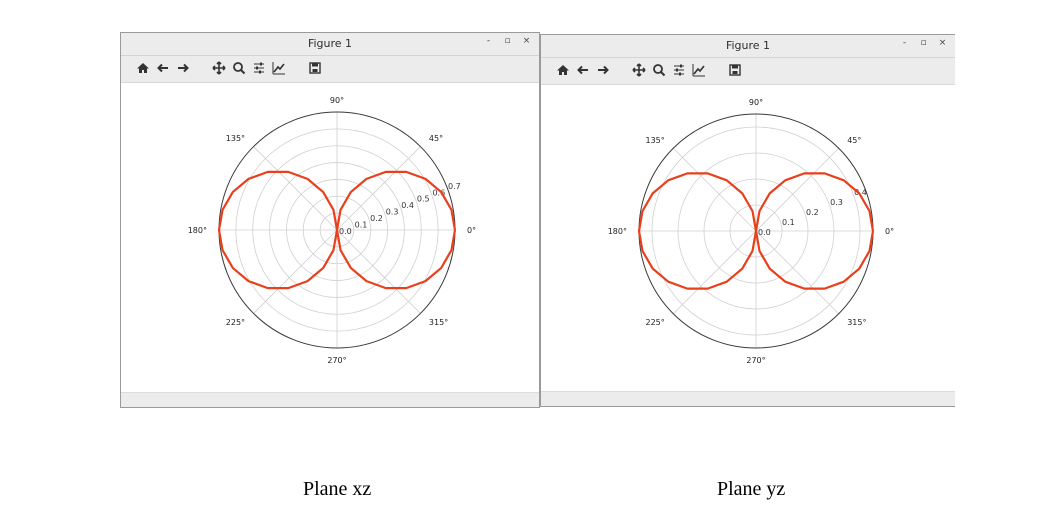 The image size is (1046, 523). Describe the element at coordinates (423, 199) in the screenshot. I see `radial-tick-label: 0.5` at that location.